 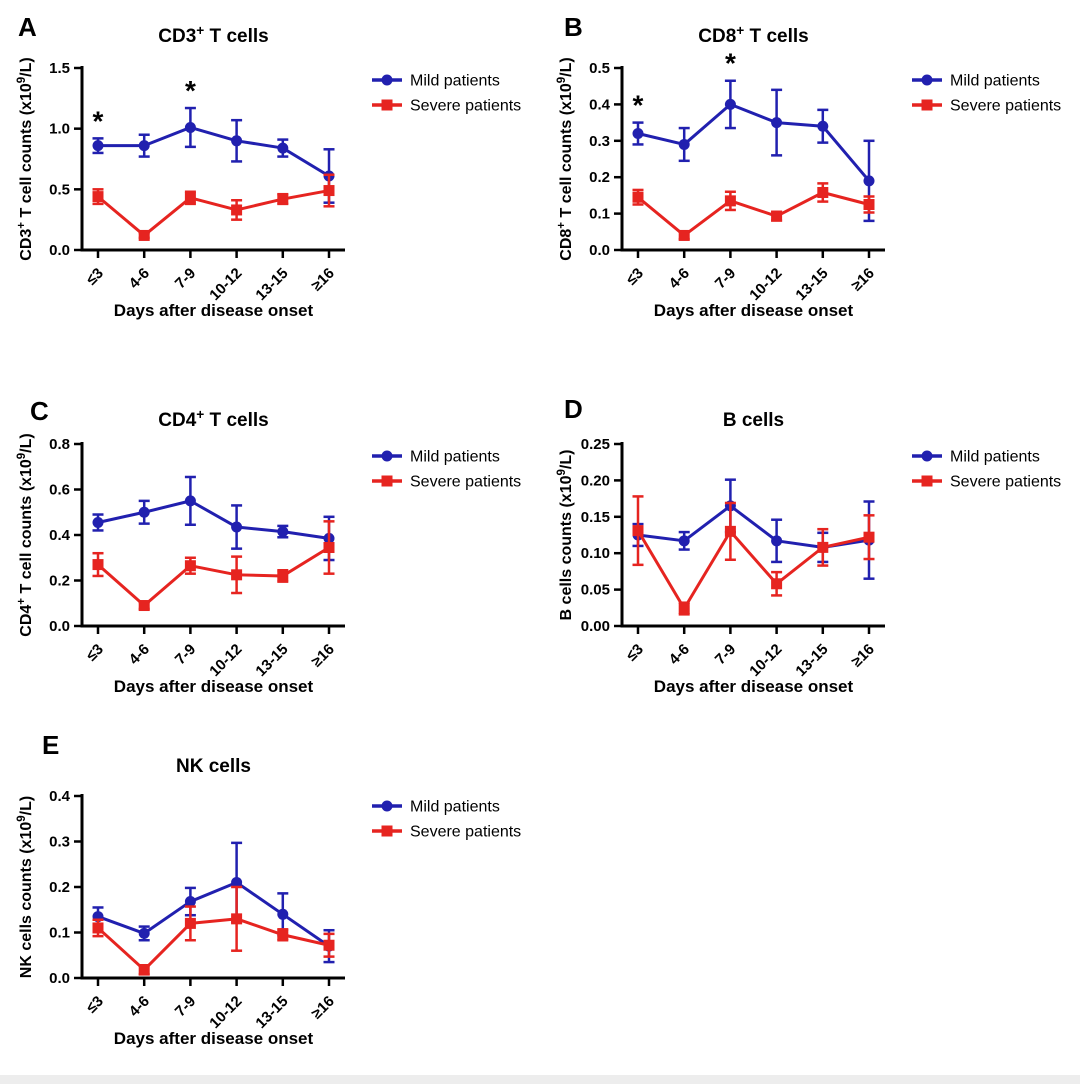 What do you see at coordinates (225, 284) in the screenshot?
I see `x-tick-label: 10-12` at bounding box center [225, 284].